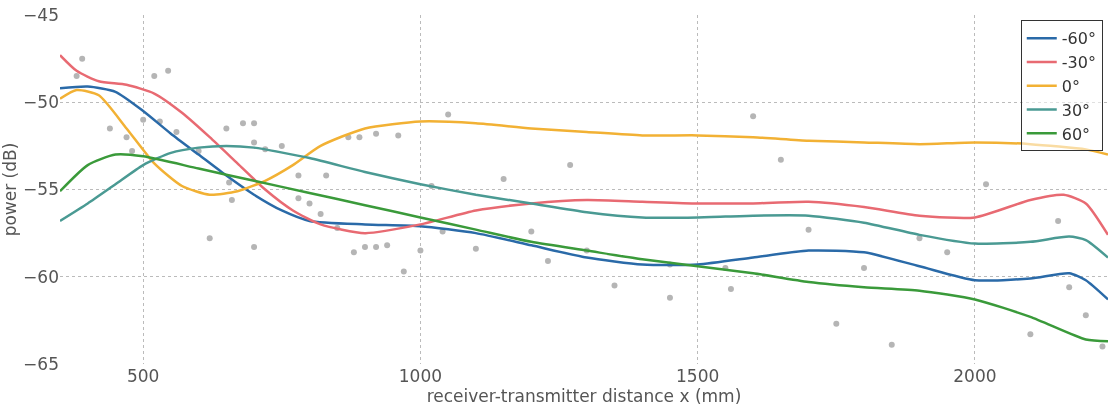 The height and width of the screenshot is (414, 1113). Describe the element at coordinates (41, 14) in the screenshot. I see `y-tick-label: −45` at that location.